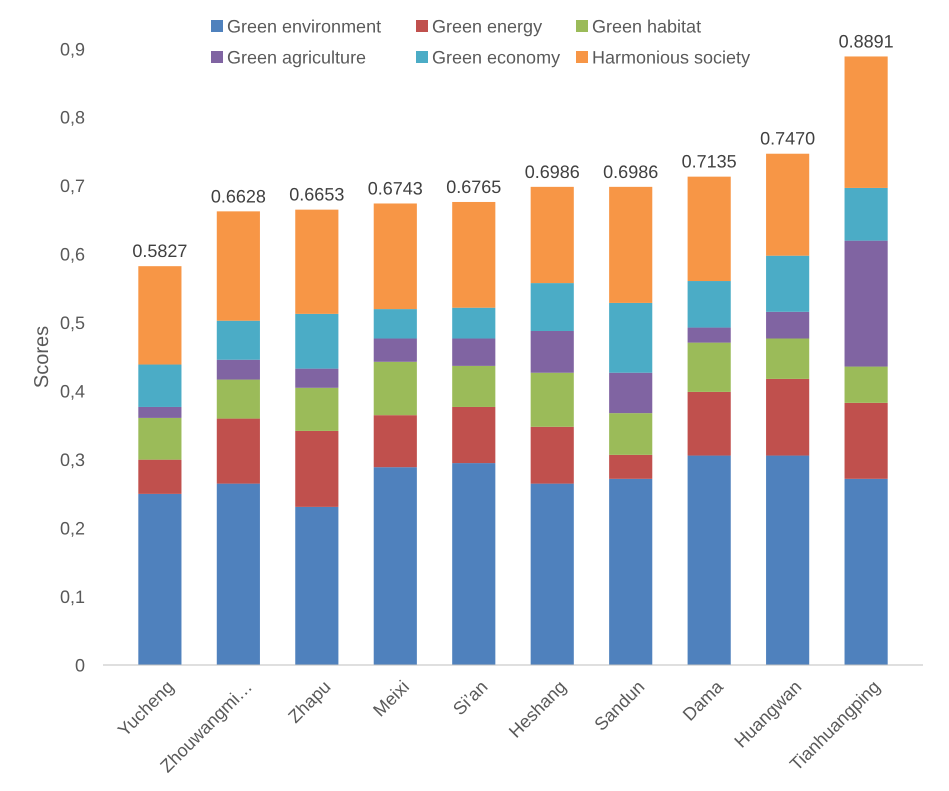 This screenshot has width=949, height=791. What do you see at coordinates (72, 186) in the screenshot?
I see `y-tick-label: 0,7` at bounding box center [72, 186].